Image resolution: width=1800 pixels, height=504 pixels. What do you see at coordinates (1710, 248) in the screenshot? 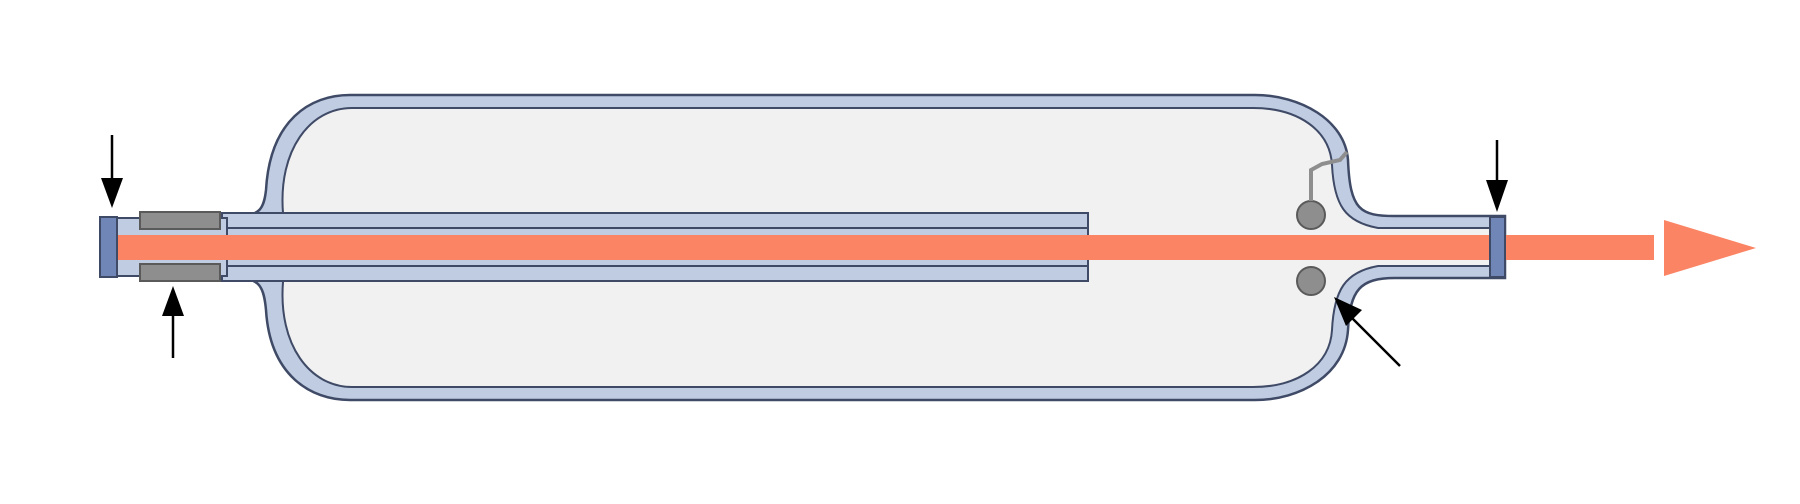
I see `laser-beam-arrowhead` at bounding box center [1710, 248].